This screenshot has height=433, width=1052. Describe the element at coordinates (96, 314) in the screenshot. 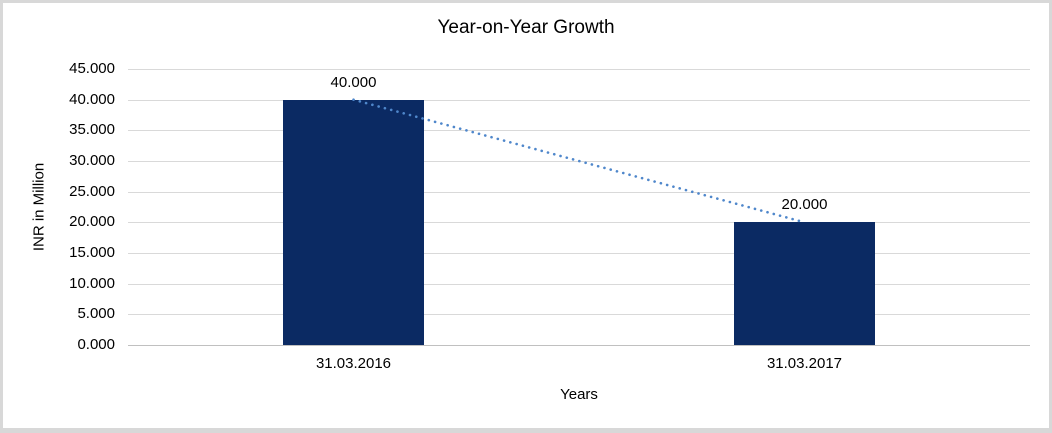

I see `y-tick-label: 5.000` at that location.